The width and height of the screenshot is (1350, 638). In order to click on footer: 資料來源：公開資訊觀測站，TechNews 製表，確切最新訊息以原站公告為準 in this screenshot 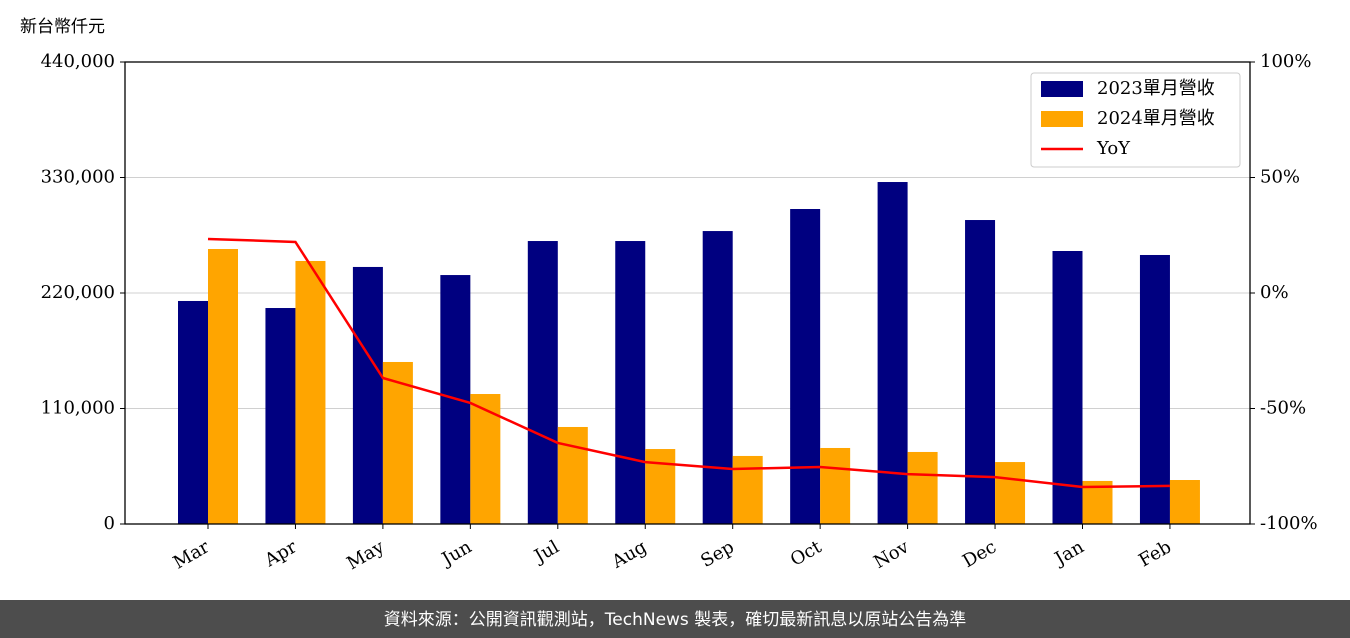, I will do `click(675, 620)`.